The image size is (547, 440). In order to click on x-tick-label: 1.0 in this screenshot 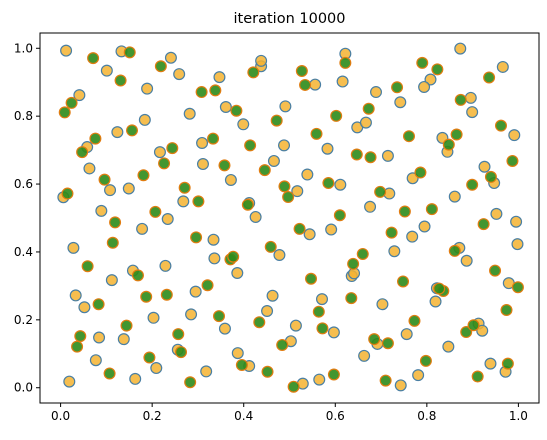, I will do `click(518, 416)`.